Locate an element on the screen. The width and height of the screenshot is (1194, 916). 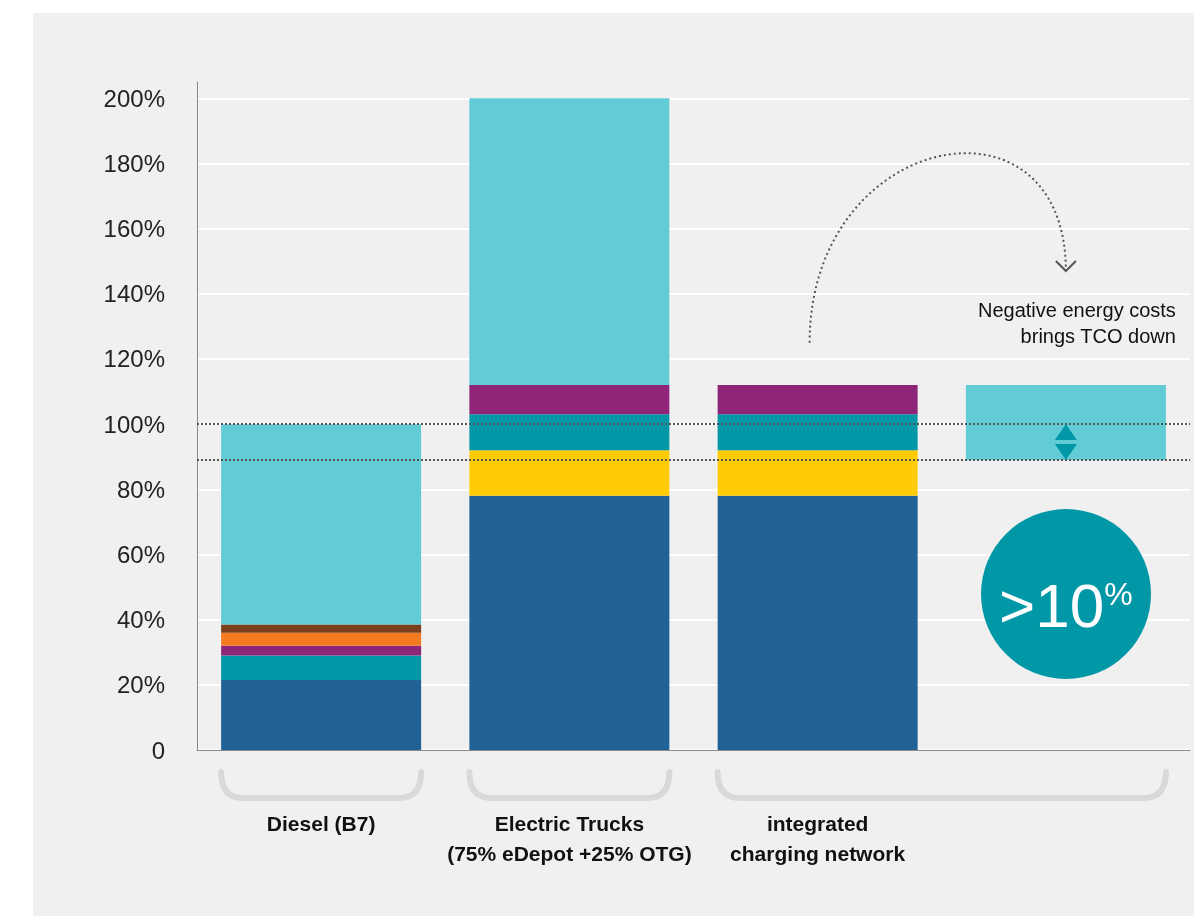
y-tick-label: 180% is located at coordinates (134, 163).